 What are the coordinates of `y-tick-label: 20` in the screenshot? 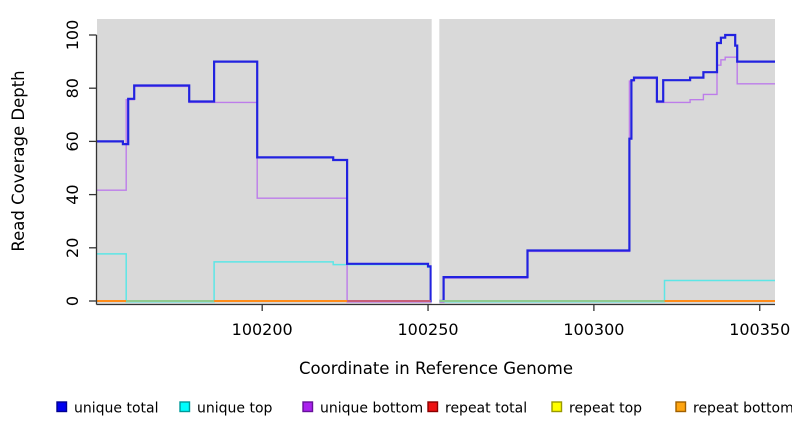 It's located at (72, 248).